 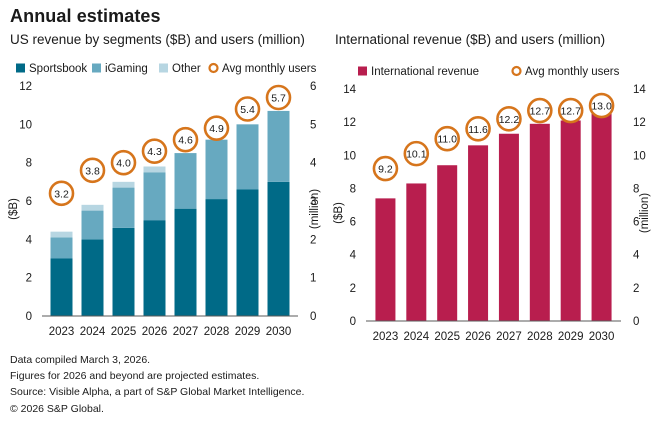 I want to click on intl-y-tick: 2, so click(x=353, y=289).